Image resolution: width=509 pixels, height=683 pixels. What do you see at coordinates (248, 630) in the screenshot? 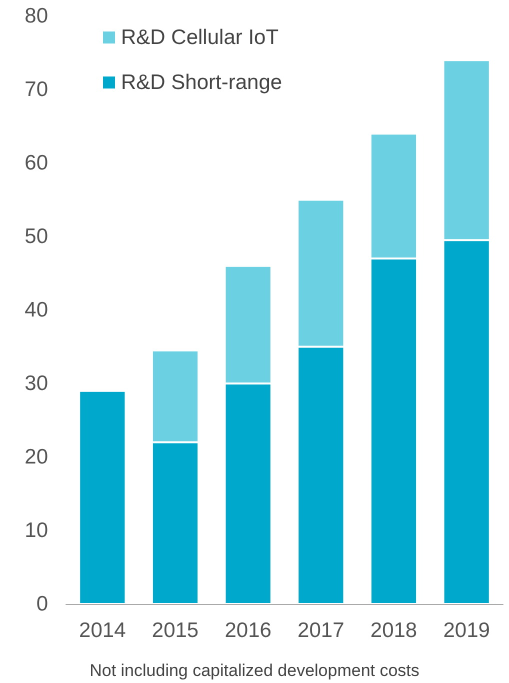
I see `x-tick-label: 2016` at bounding box center [248, 630].